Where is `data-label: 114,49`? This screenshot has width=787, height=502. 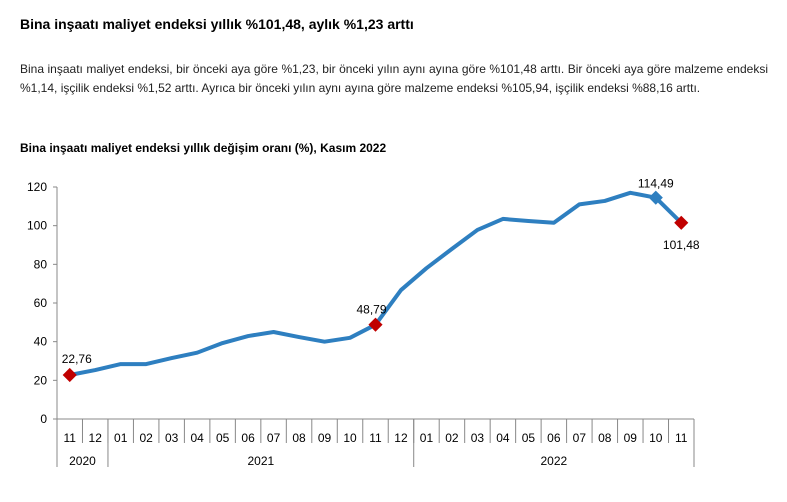 data-label: 114,49 is located at coordinates (656, 184).